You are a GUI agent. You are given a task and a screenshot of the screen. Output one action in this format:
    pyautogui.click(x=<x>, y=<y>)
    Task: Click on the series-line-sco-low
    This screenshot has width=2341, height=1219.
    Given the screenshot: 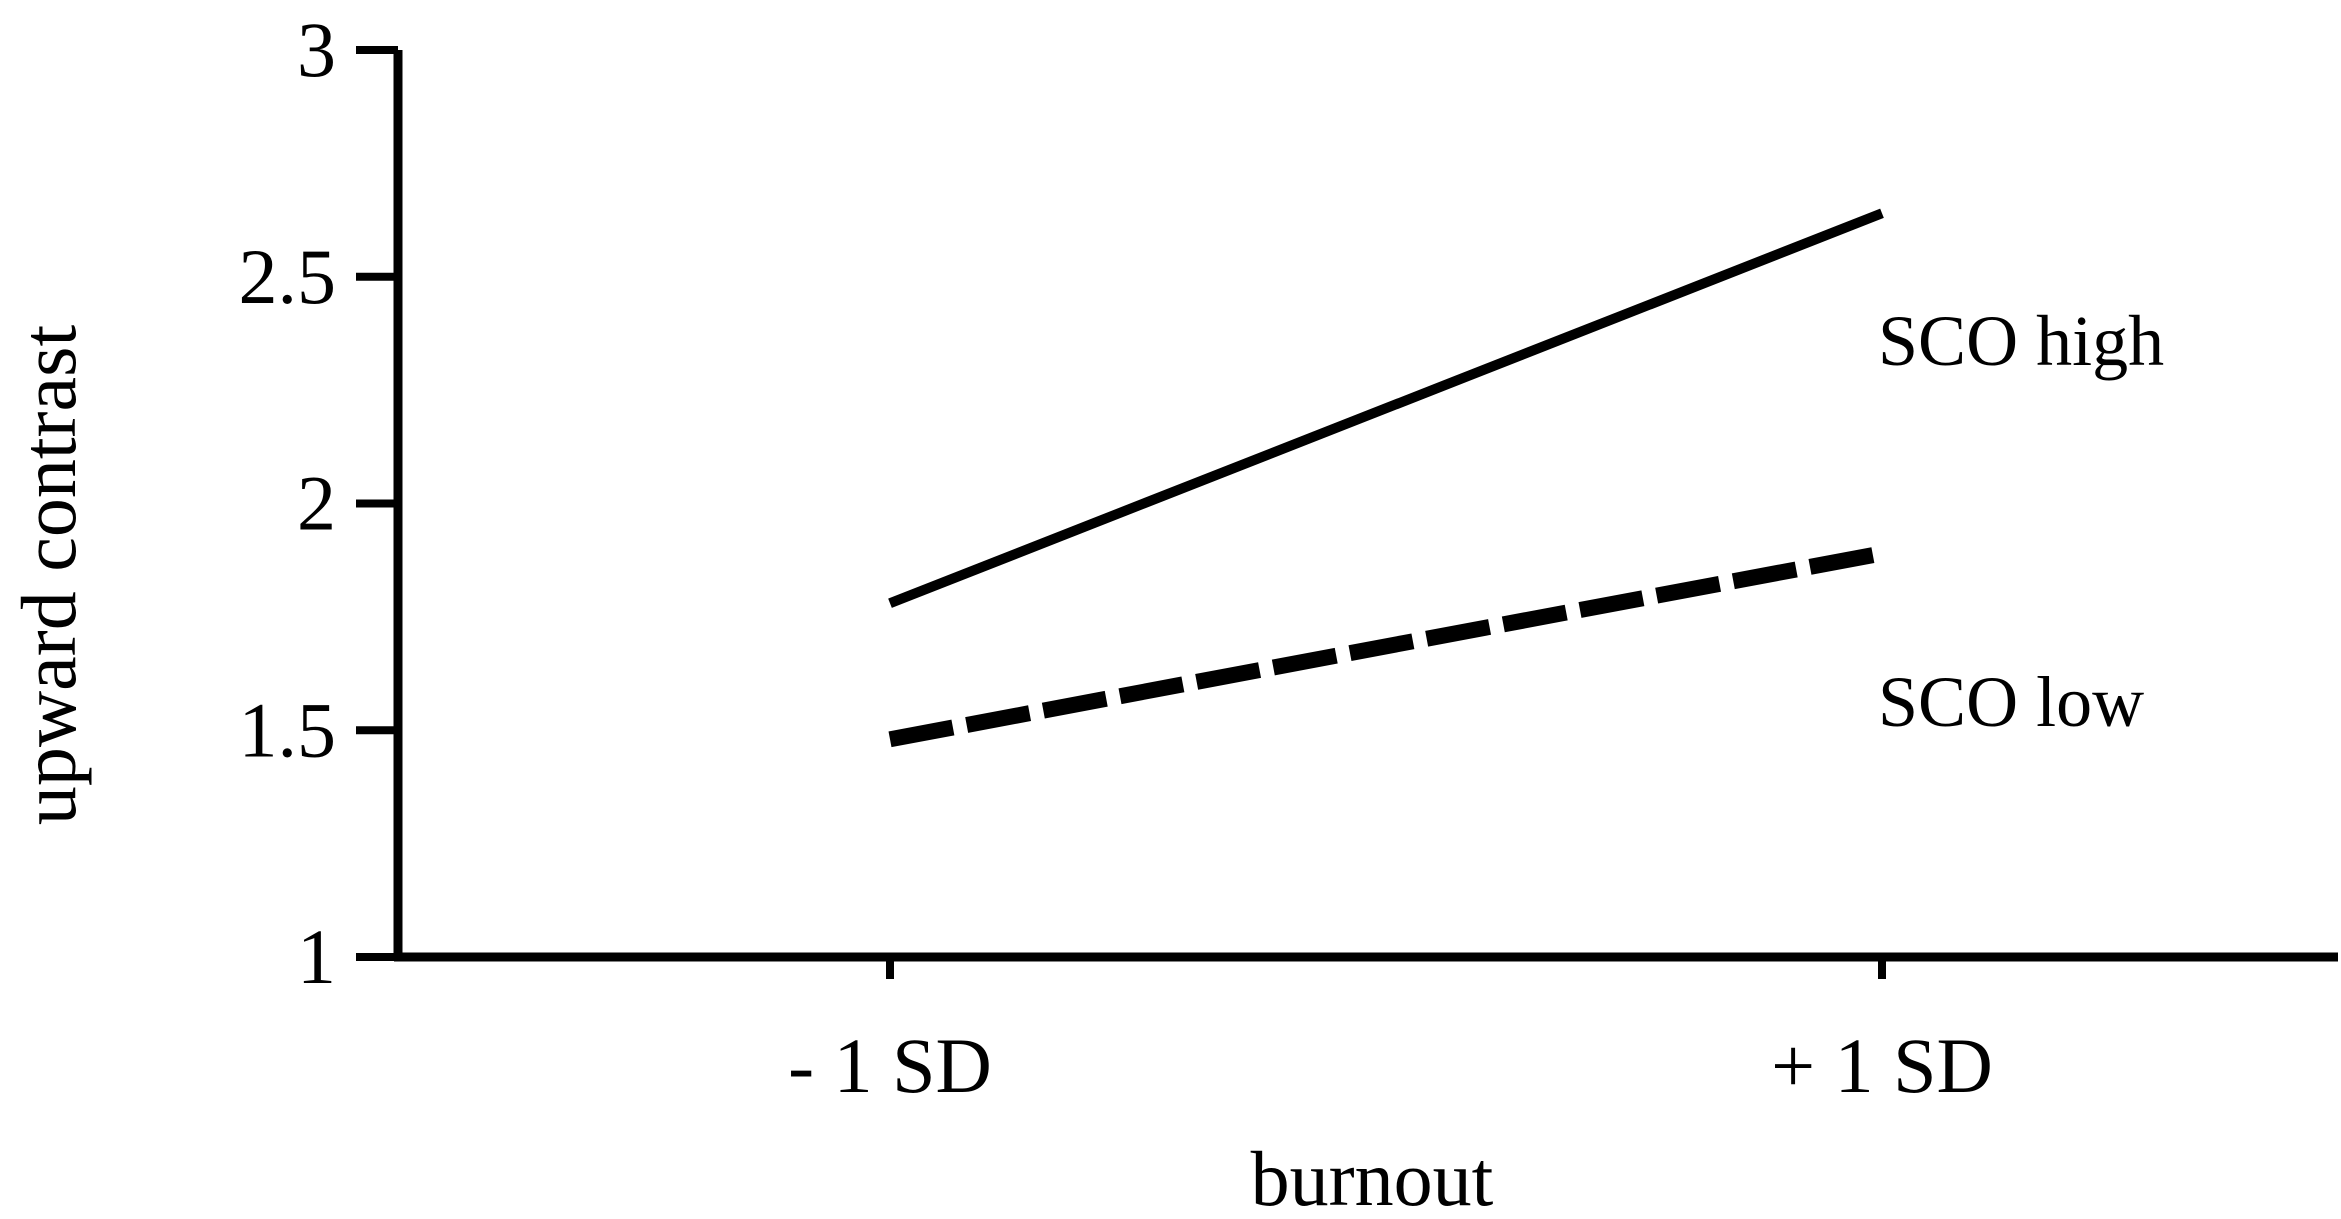 What is the action you would take?
    pyautogui.click(x=1386, y=646)
    